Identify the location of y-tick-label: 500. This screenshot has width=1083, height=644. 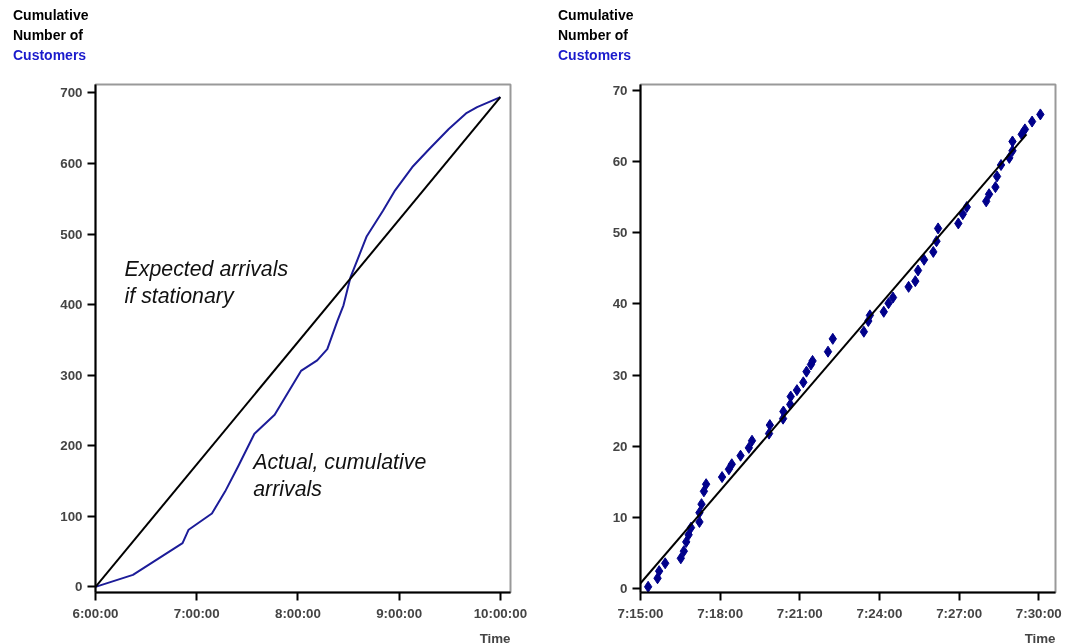
(71, 234).